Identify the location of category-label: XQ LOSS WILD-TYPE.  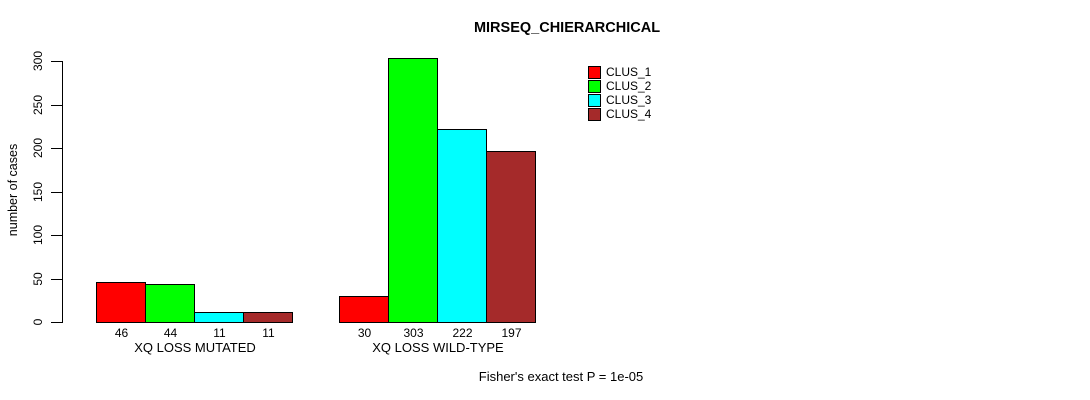
(438, 347).